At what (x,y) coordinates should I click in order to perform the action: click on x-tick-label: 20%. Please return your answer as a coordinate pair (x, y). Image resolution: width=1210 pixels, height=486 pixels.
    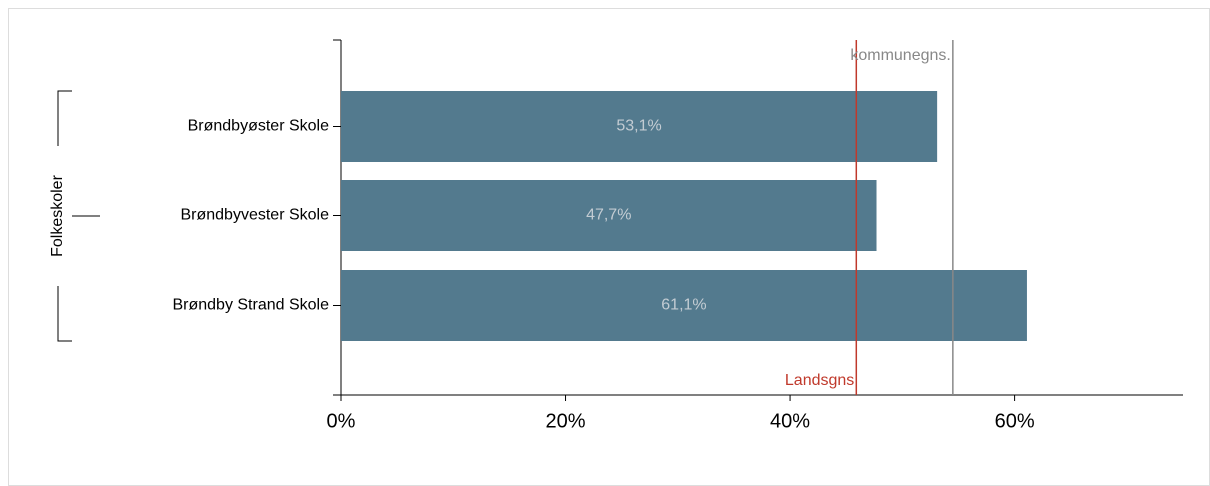
    Looking at the image, I should click on (566, 421).